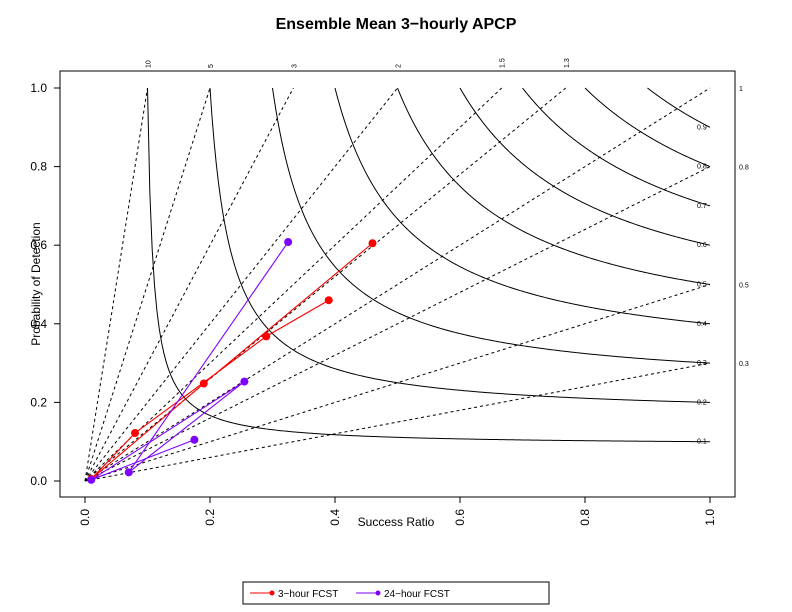 This screenshot has width=792, height=612. I want to click on bias-label-top: 5, so click(211, 66).